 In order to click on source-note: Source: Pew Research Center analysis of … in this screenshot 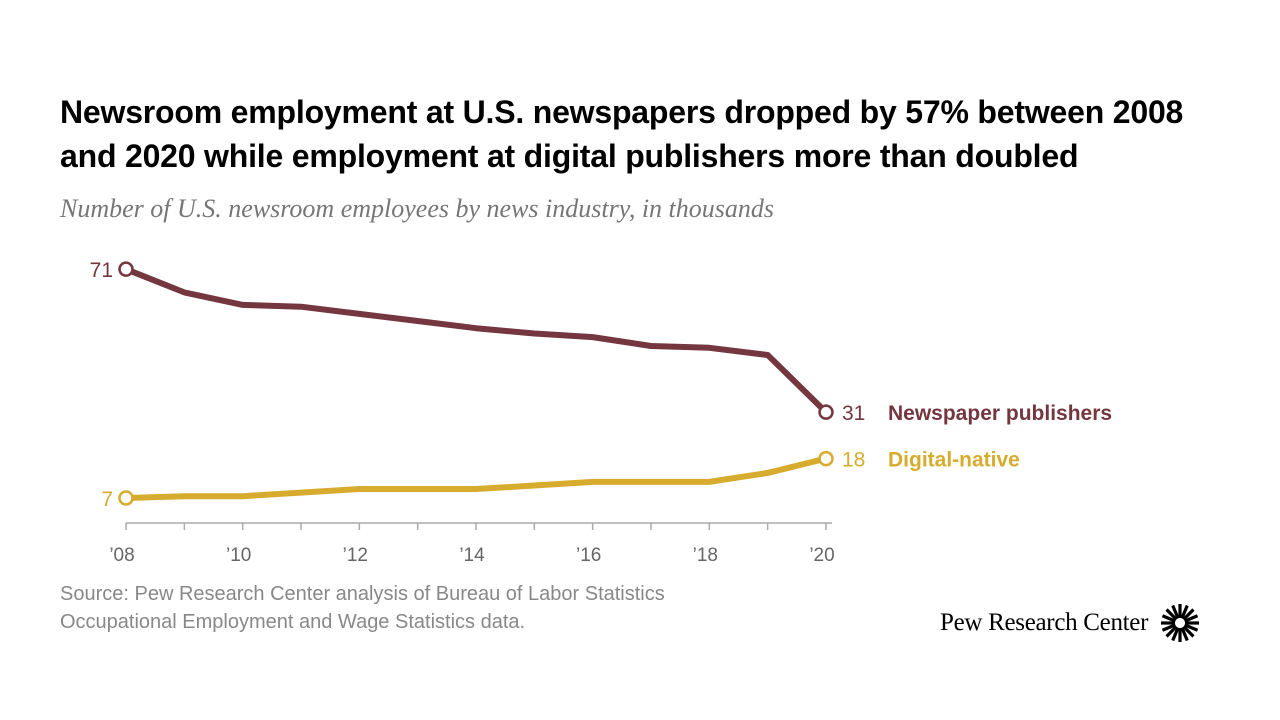, I will do `click(362, 608)`.